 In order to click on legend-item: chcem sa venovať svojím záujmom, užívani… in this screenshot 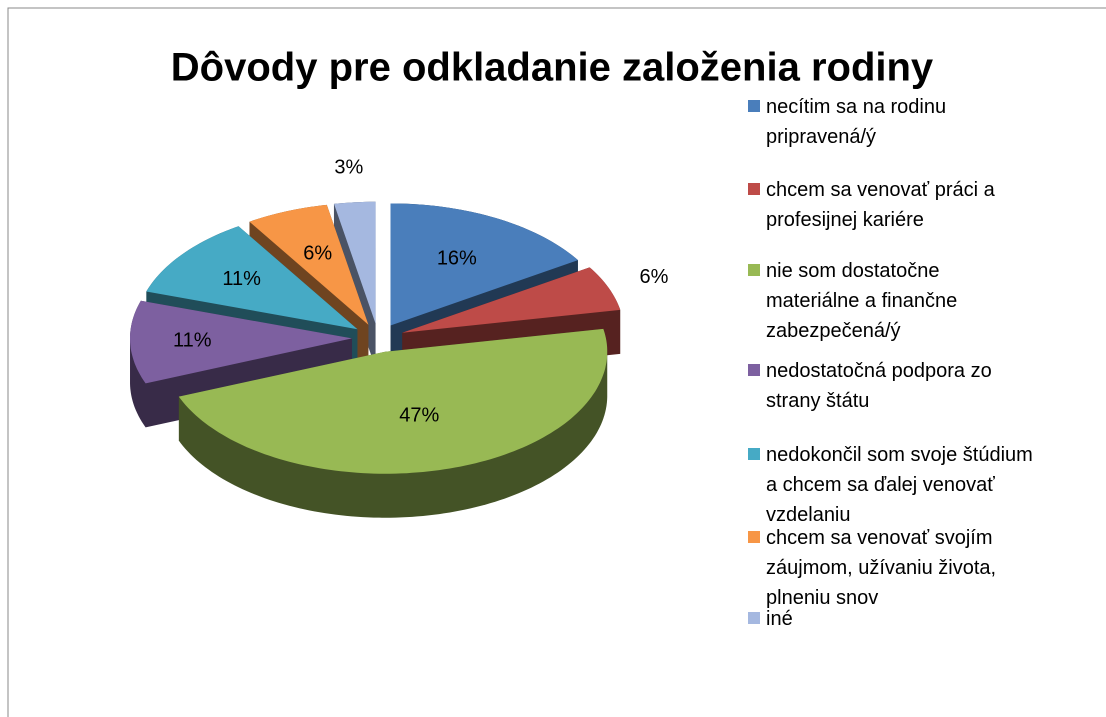, I will do `click(893, 568)`.